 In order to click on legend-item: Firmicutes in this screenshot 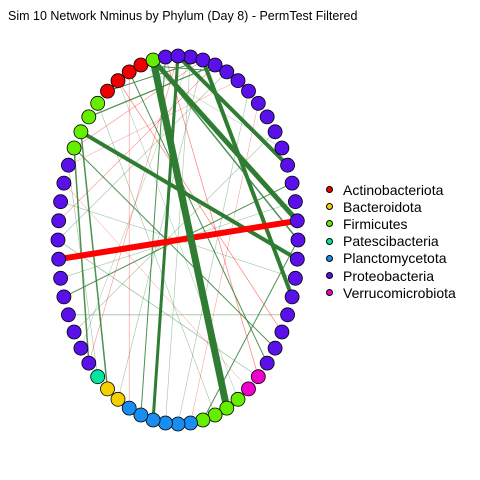, I will do `click(391, 223)`.